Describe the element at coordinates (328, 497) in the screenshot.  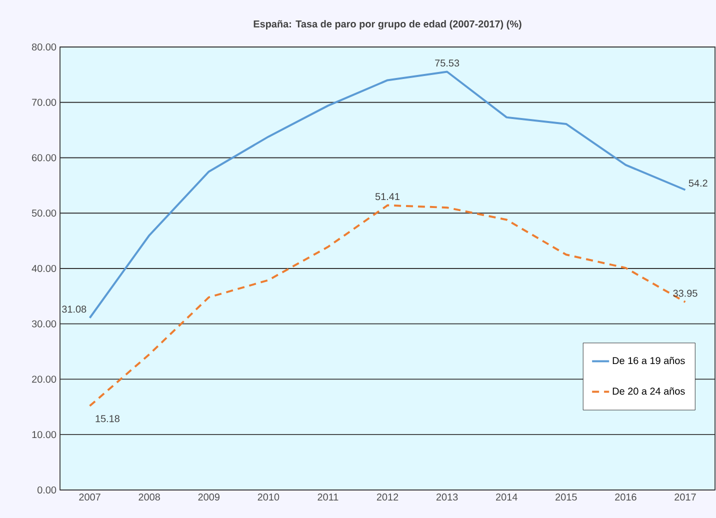
I see `x-tick-label: 2011` at that location.